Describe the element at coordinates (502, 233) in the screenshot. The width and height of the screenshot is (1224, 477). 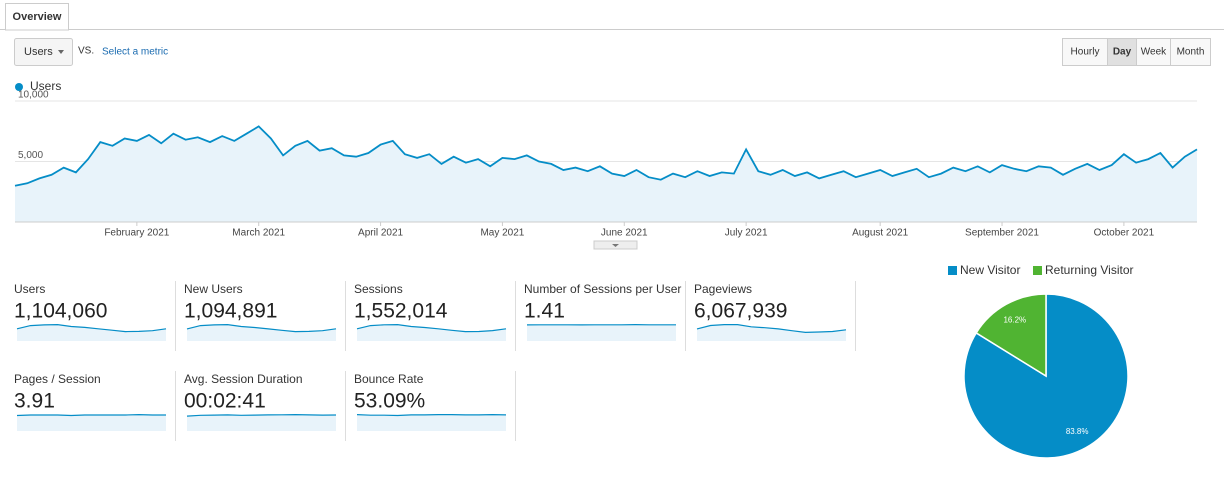
I see `x-tick-label: May 2021` at that location.